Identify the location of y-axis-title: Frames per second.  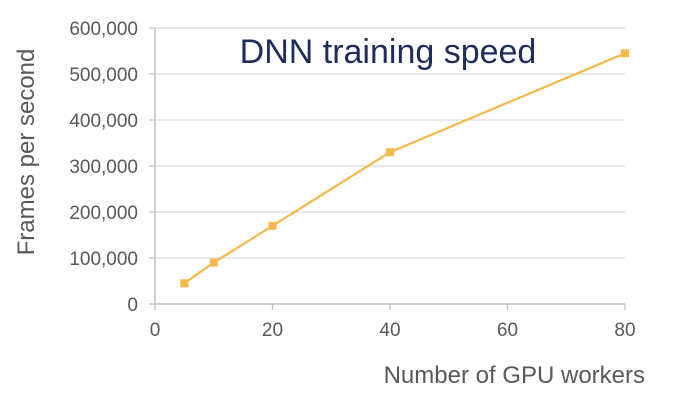
(26, 152).